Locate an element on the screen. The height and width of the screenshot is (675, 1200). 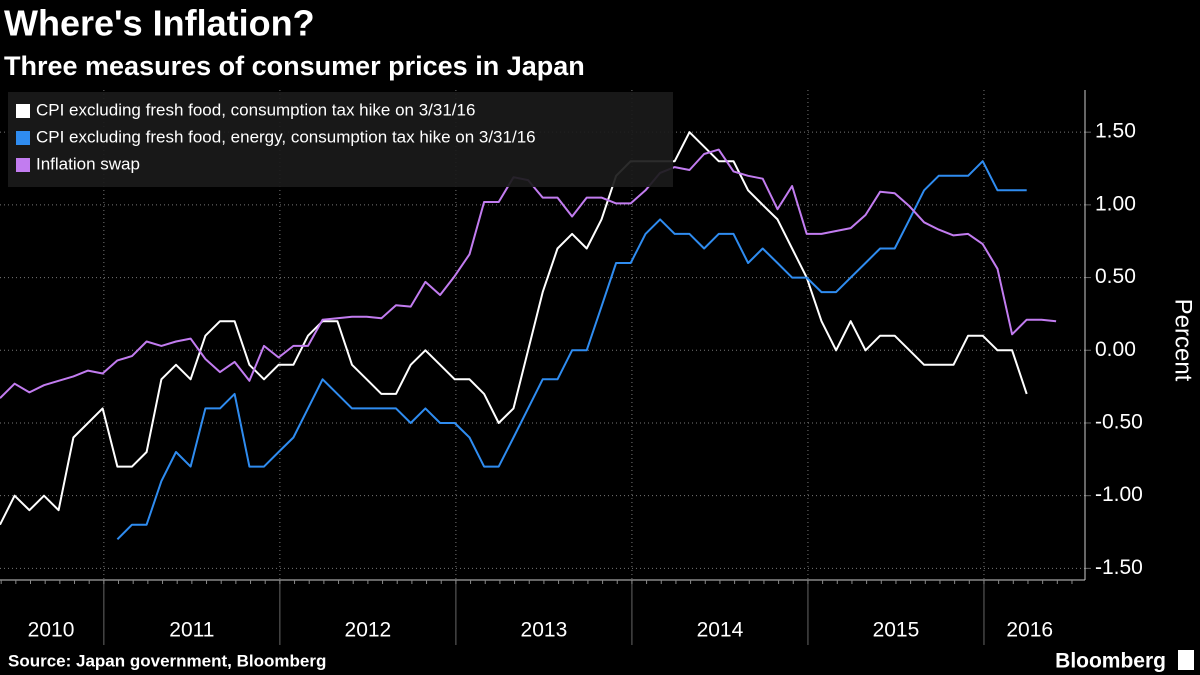
y-tick-label: -1.50 is located at coordinates (1119, 567).